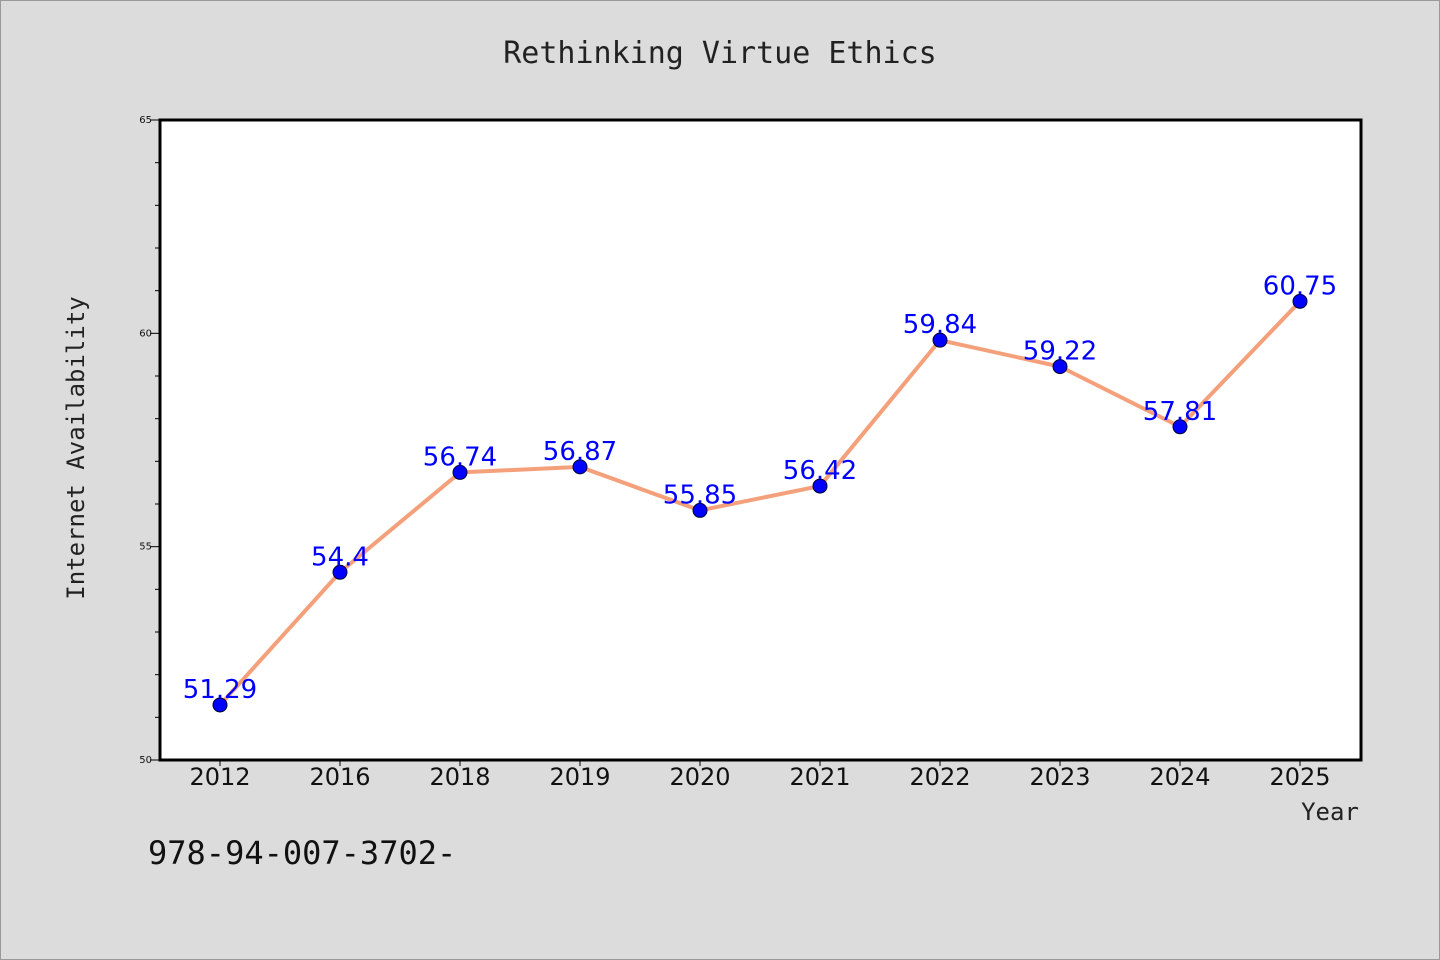 This screenshot has height=960, width=1440. Describe the element at coordinates (1059, 777) in the screenshot. I see `x-tick-label: 2023` at that location.